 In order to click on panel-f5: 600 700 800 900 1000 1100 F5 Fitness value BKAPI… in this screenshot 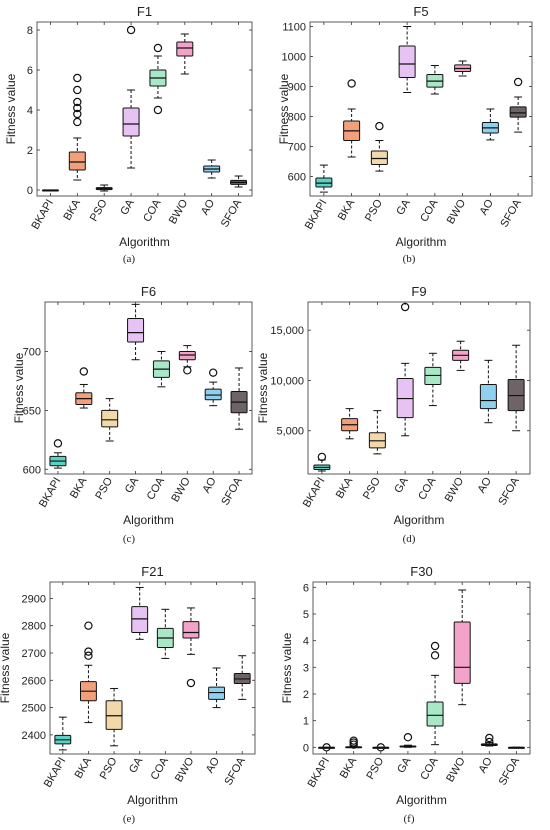, I will do `click(405, 134)`.